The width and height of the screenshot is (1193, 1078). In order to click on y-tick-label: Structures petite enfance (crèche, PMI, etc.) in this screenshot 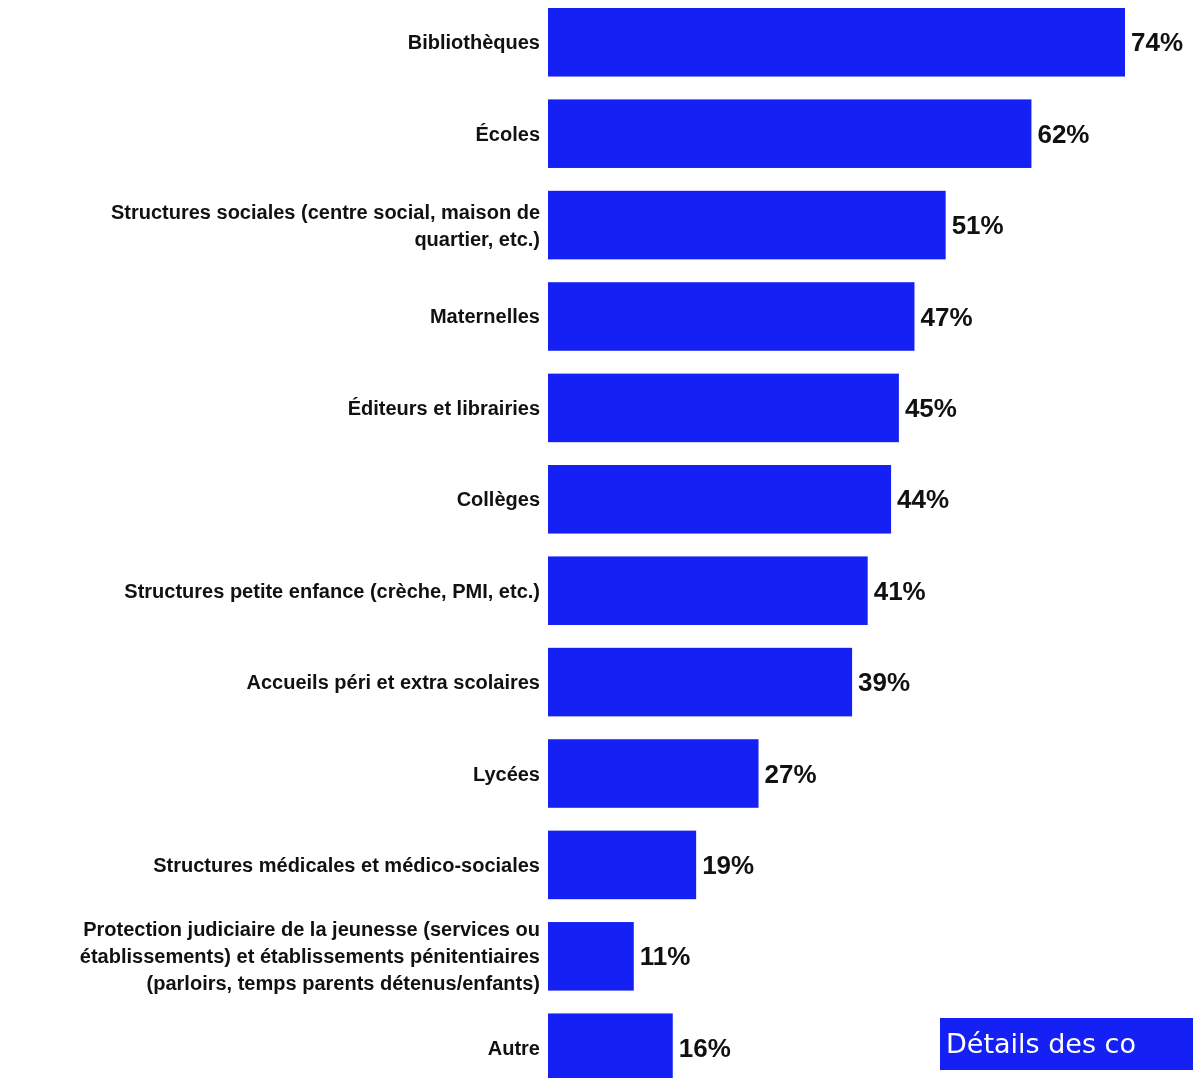, I will do `click(332, 590)`.